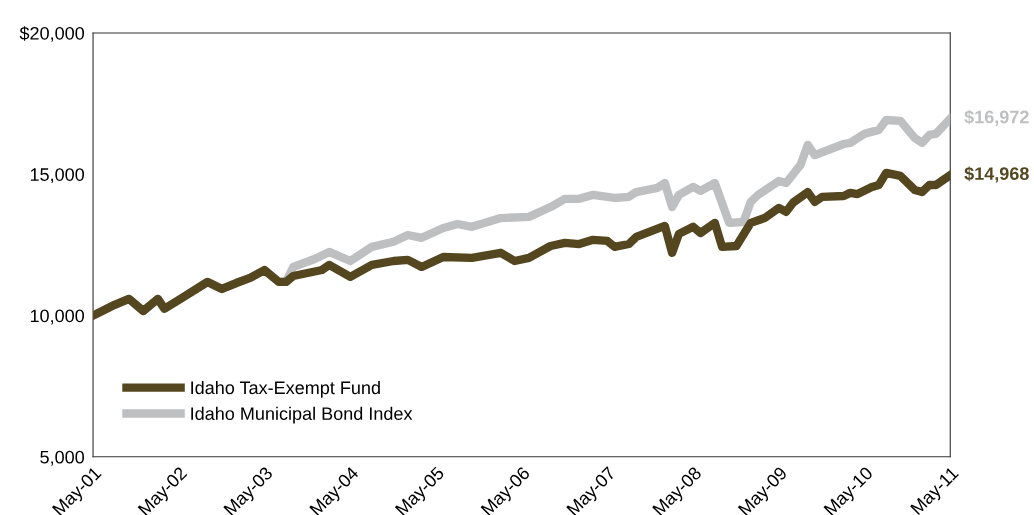 Image resolution: width=1034 pixels, height=515 pixels. What do you see at coordinates (996, 174) in the screenshot?
I see `annotation: $14,968` at bounding box center [996, 174].